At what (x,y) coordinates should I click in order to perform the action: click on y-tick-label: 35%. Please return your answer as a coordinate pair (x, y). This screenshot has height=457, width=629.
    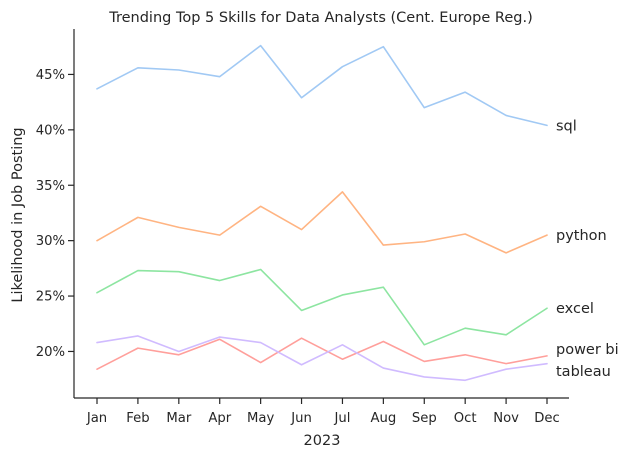
    Looking at the image, I should click on (50, 186).